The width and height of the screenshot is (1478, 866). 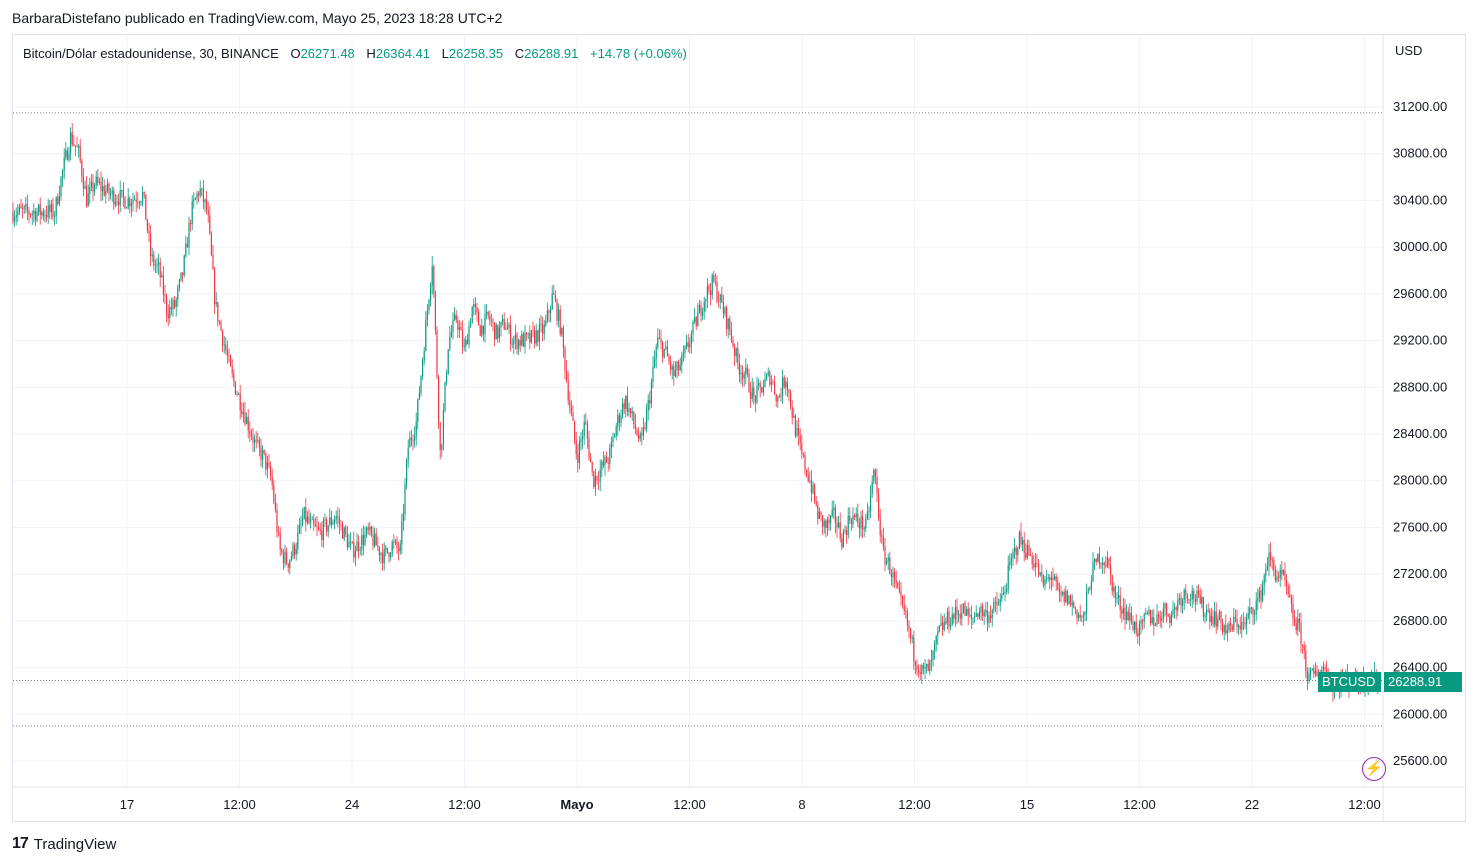 I want to click on currency-label: USD, so click(x=1409, y=50).